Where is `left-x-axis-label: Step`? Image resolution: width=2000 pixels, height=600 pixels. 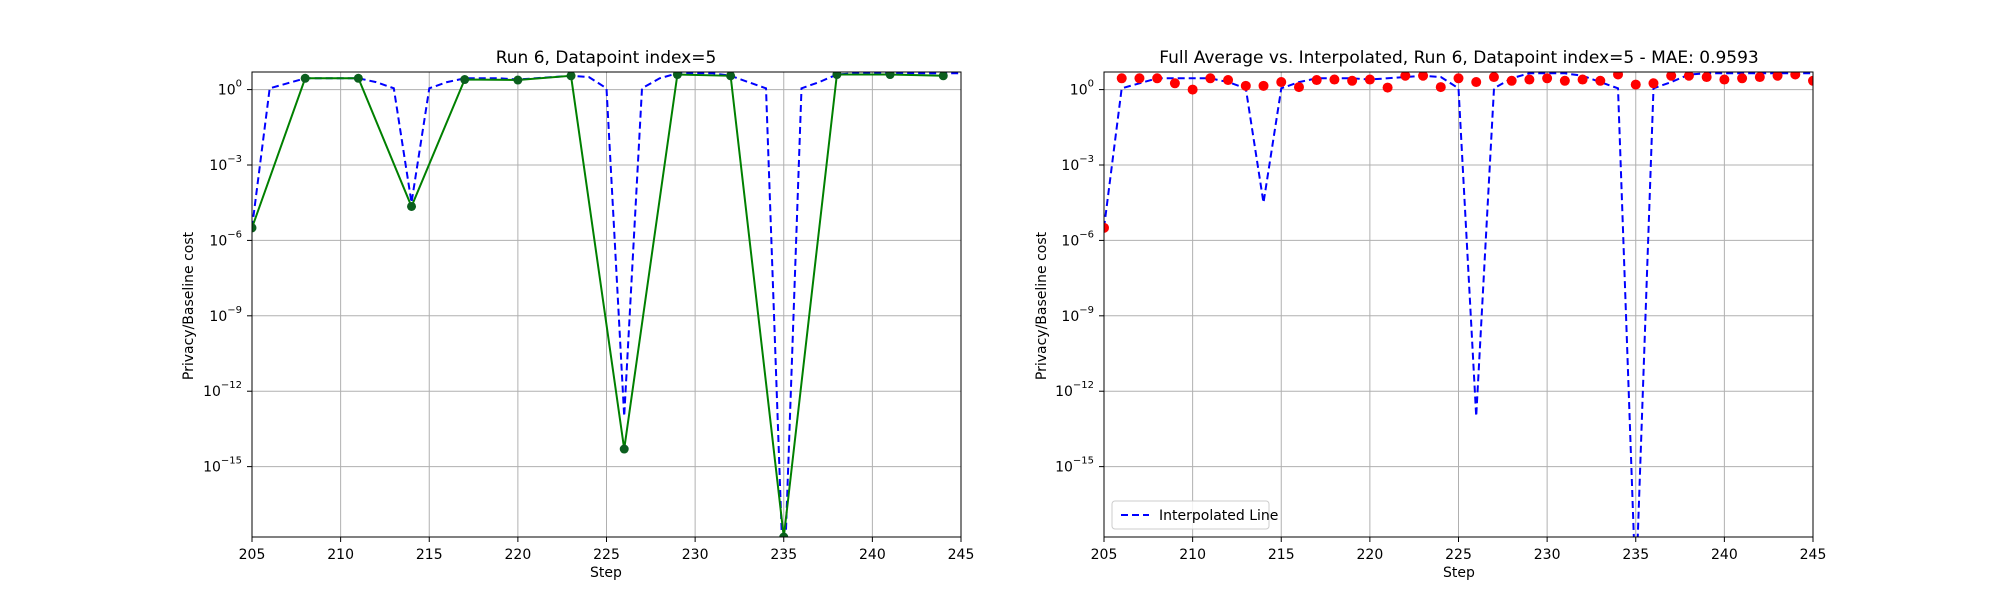 left-x-axis-label: Step is located at coordinates (606, 573).